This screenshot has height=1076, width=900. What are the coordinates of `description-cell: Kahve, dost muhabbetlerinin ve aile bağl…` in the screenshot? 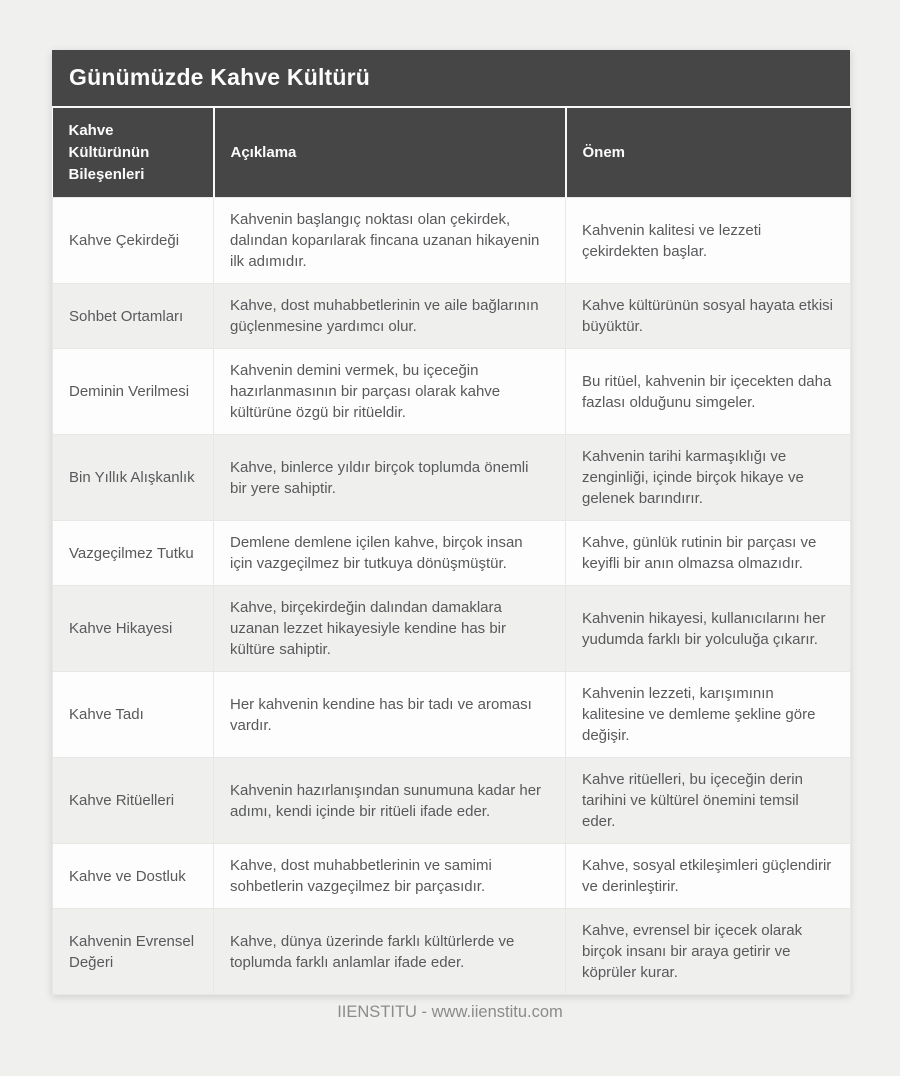 It's located at (389, 316).